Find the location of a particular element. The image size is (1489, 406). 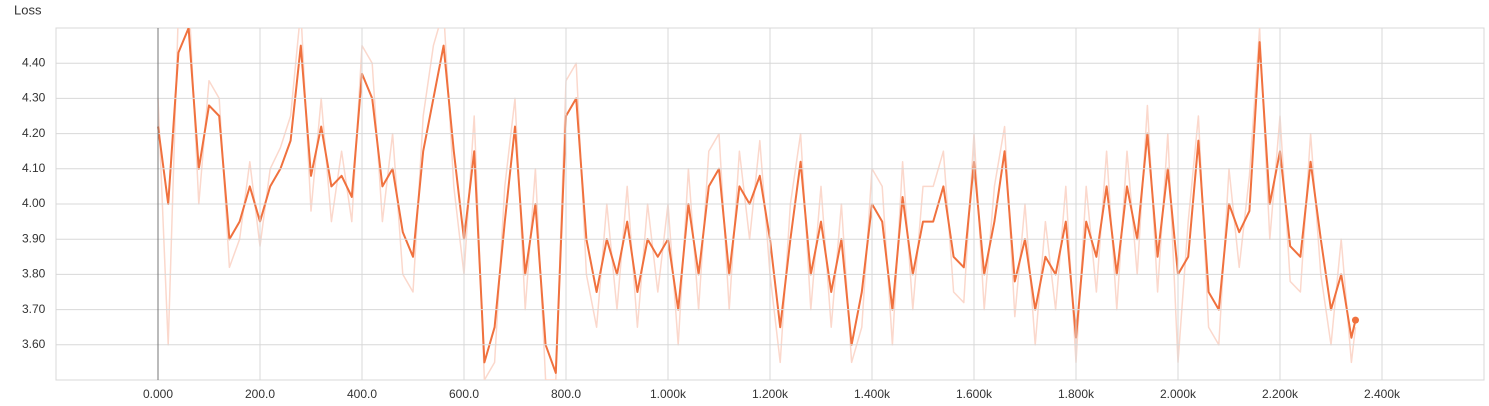

x-tick-label: 1.800k is located at coordinates (1076, 394).